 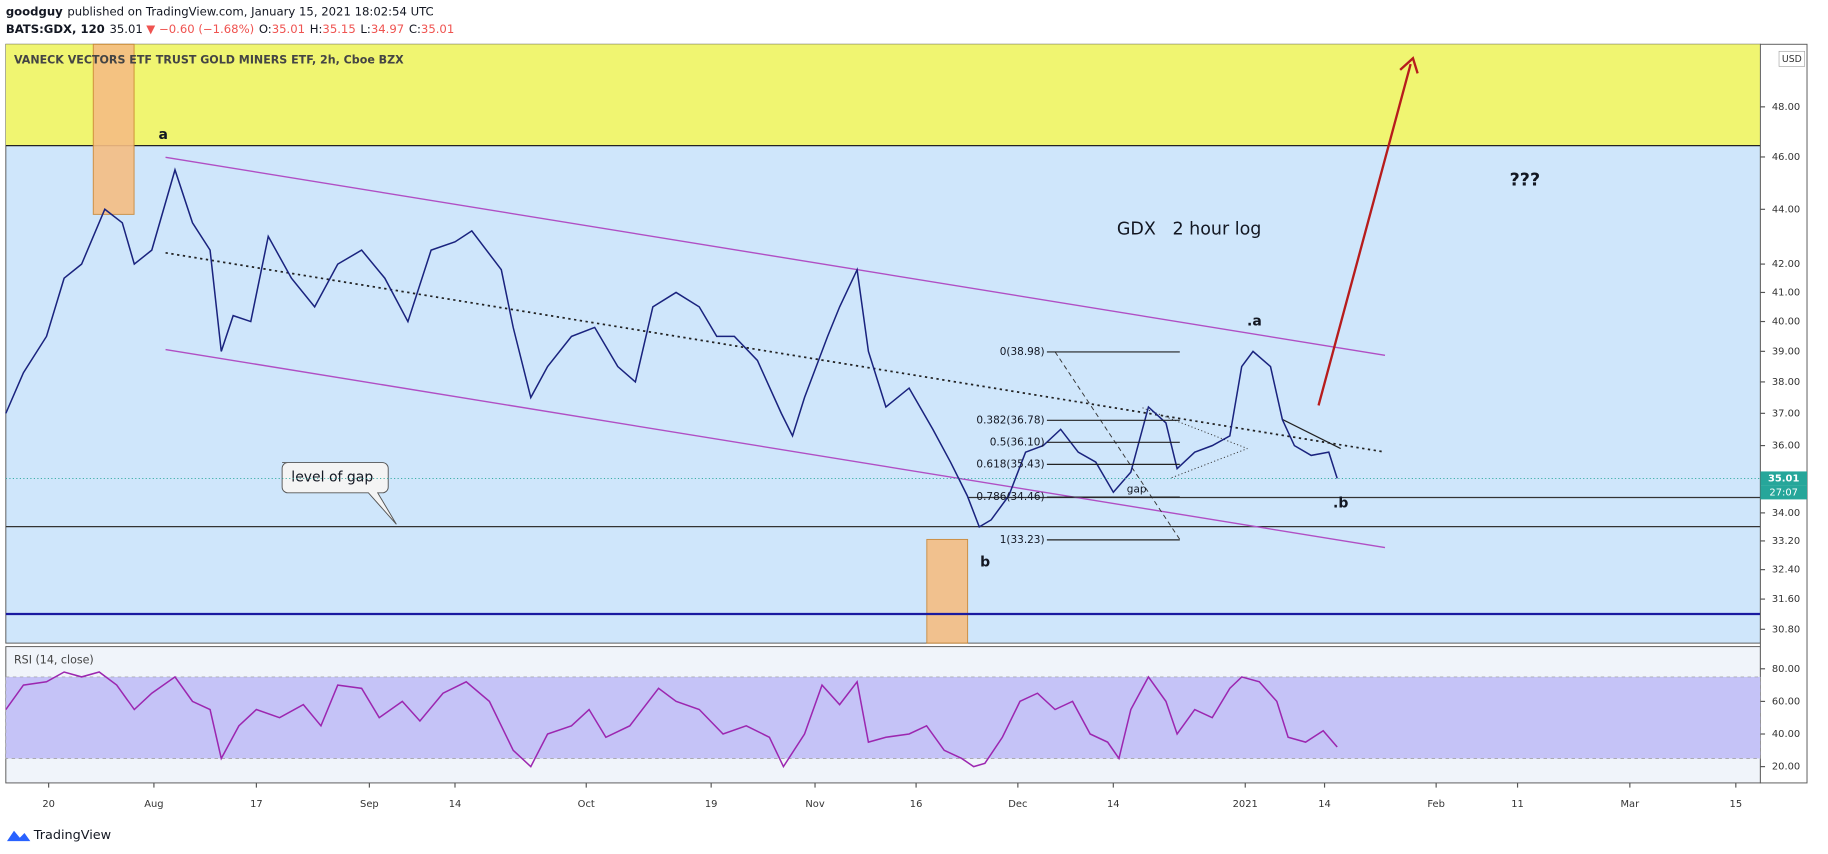 I want to click on x-tick-label: 19, so click(x=711, y=804).